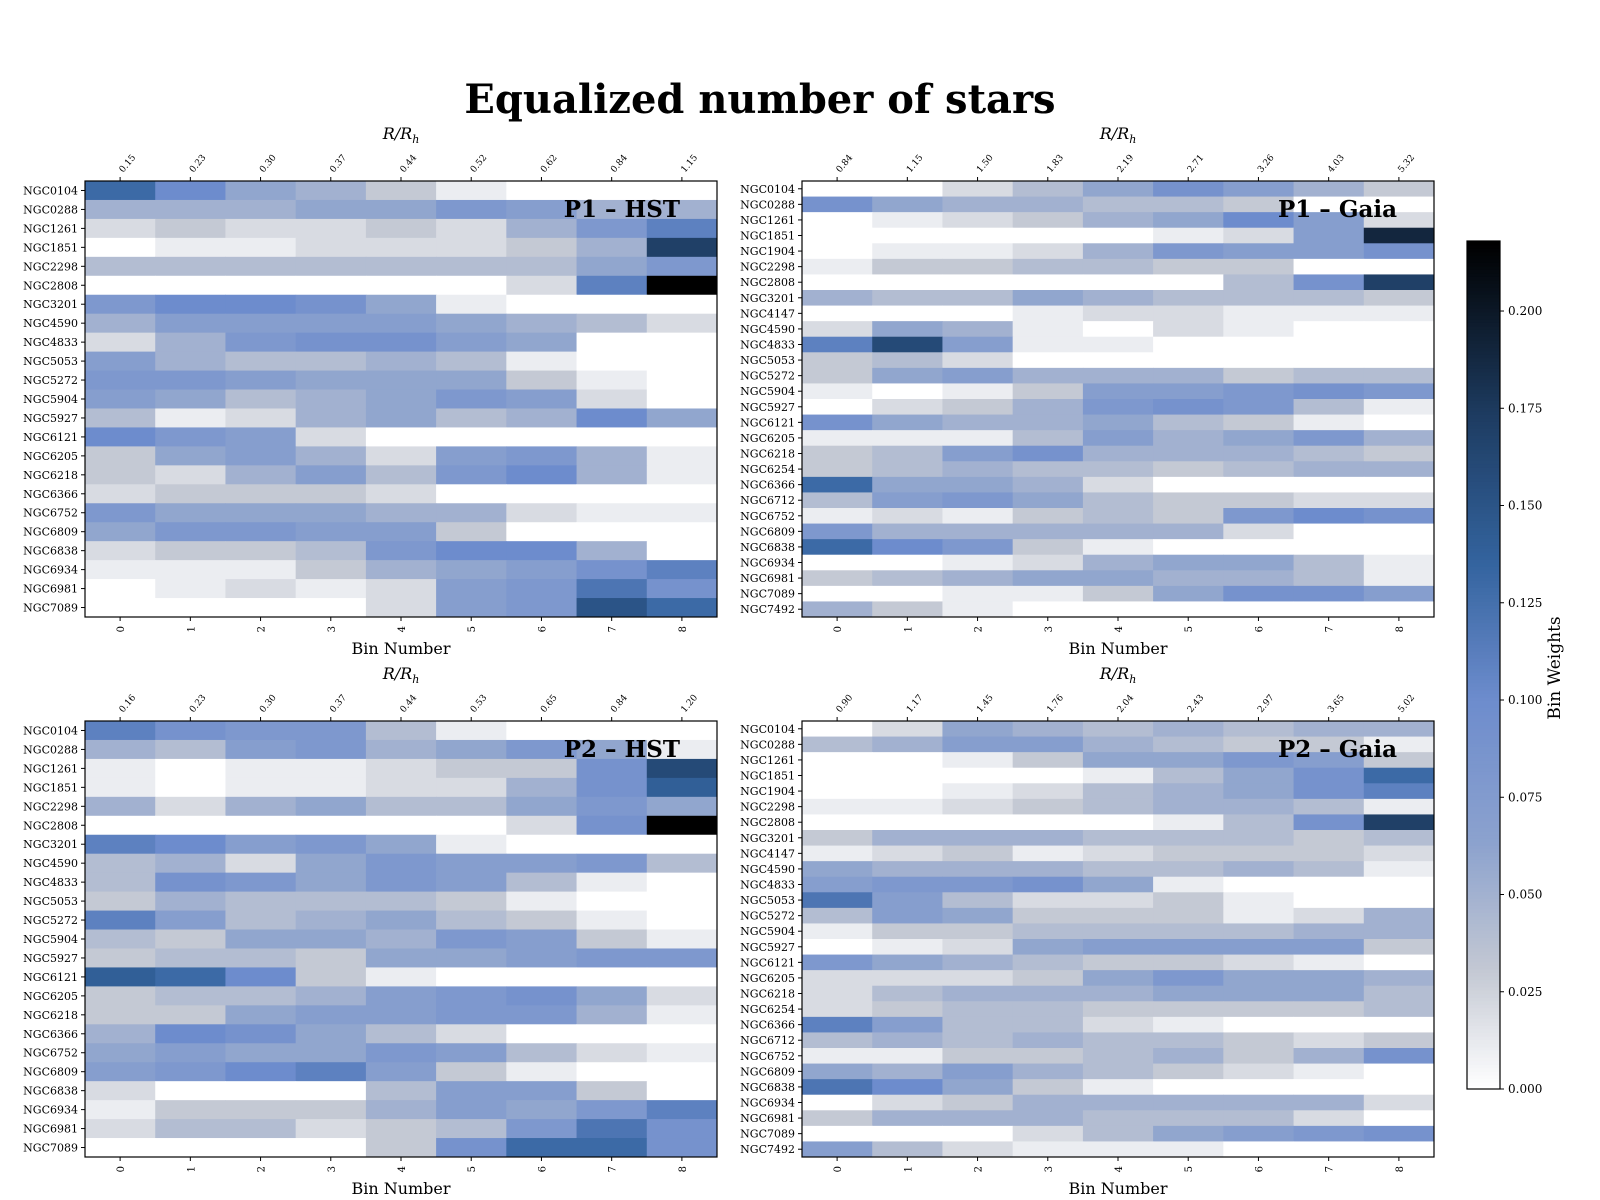  Describe the element at coordinates (50, 570) in the screenshot. I see `y-tick-label: NGC6934` at that location.